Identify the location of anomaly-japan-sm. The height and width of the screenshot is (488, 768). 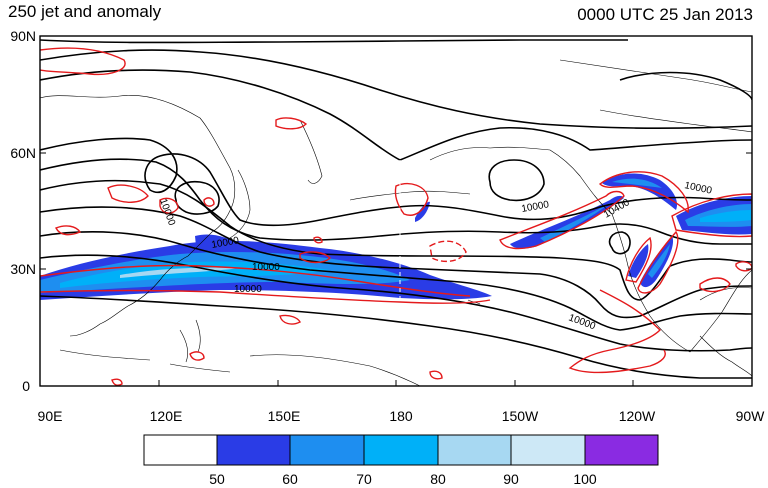
(318, 240).